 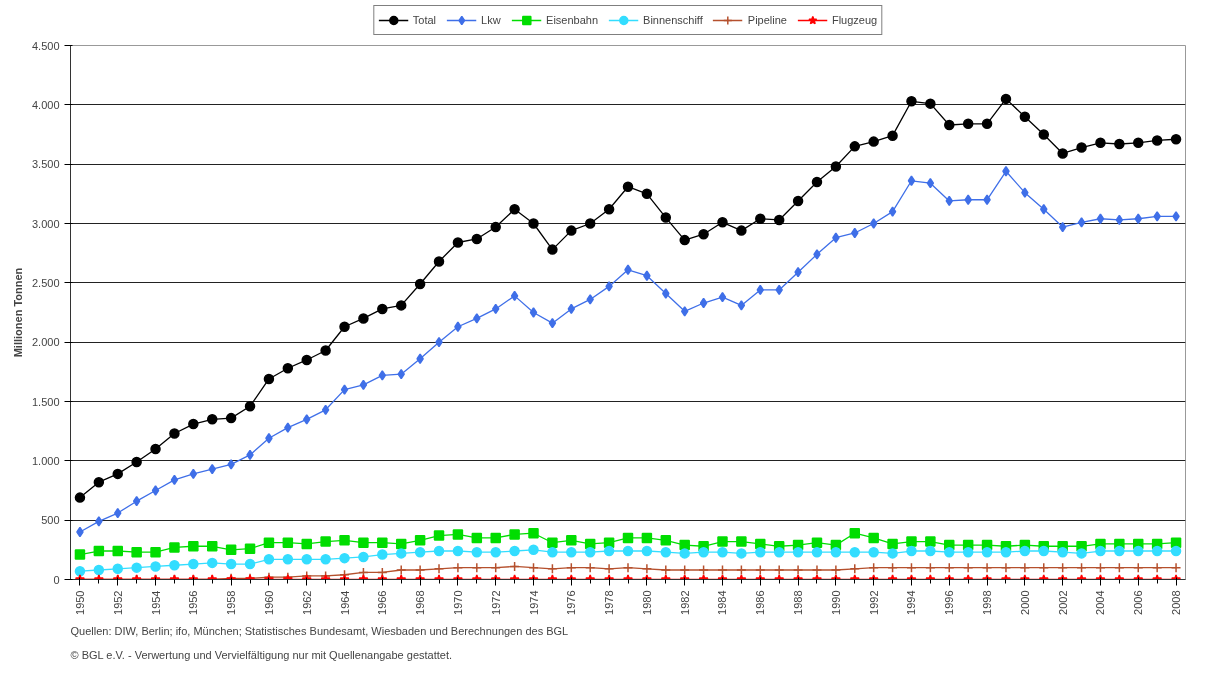 I want to click on x-tick-label: 1978, so click(x=609, y=602).